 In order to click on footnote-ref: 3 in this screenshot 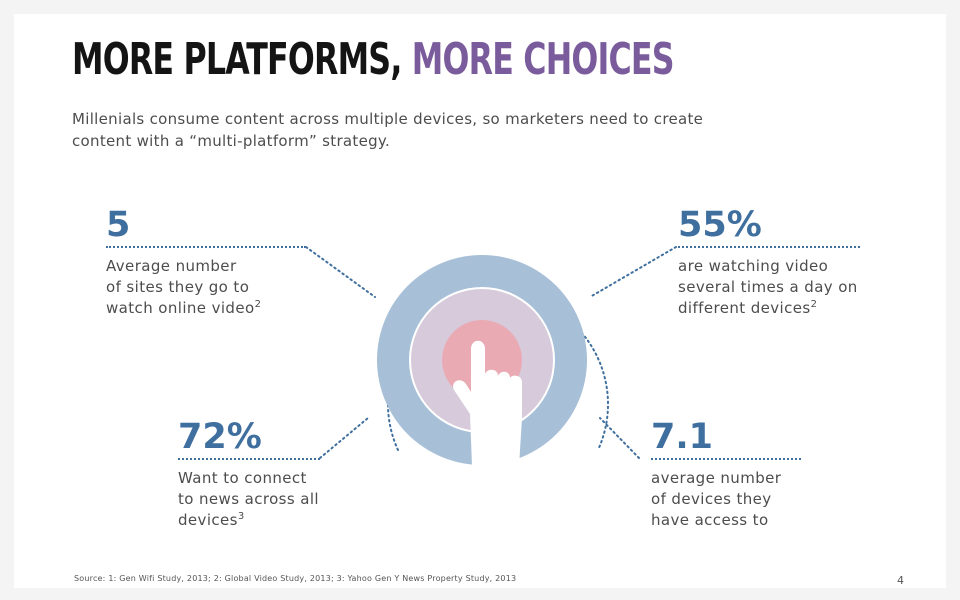, I will do `click(241, 516)`.